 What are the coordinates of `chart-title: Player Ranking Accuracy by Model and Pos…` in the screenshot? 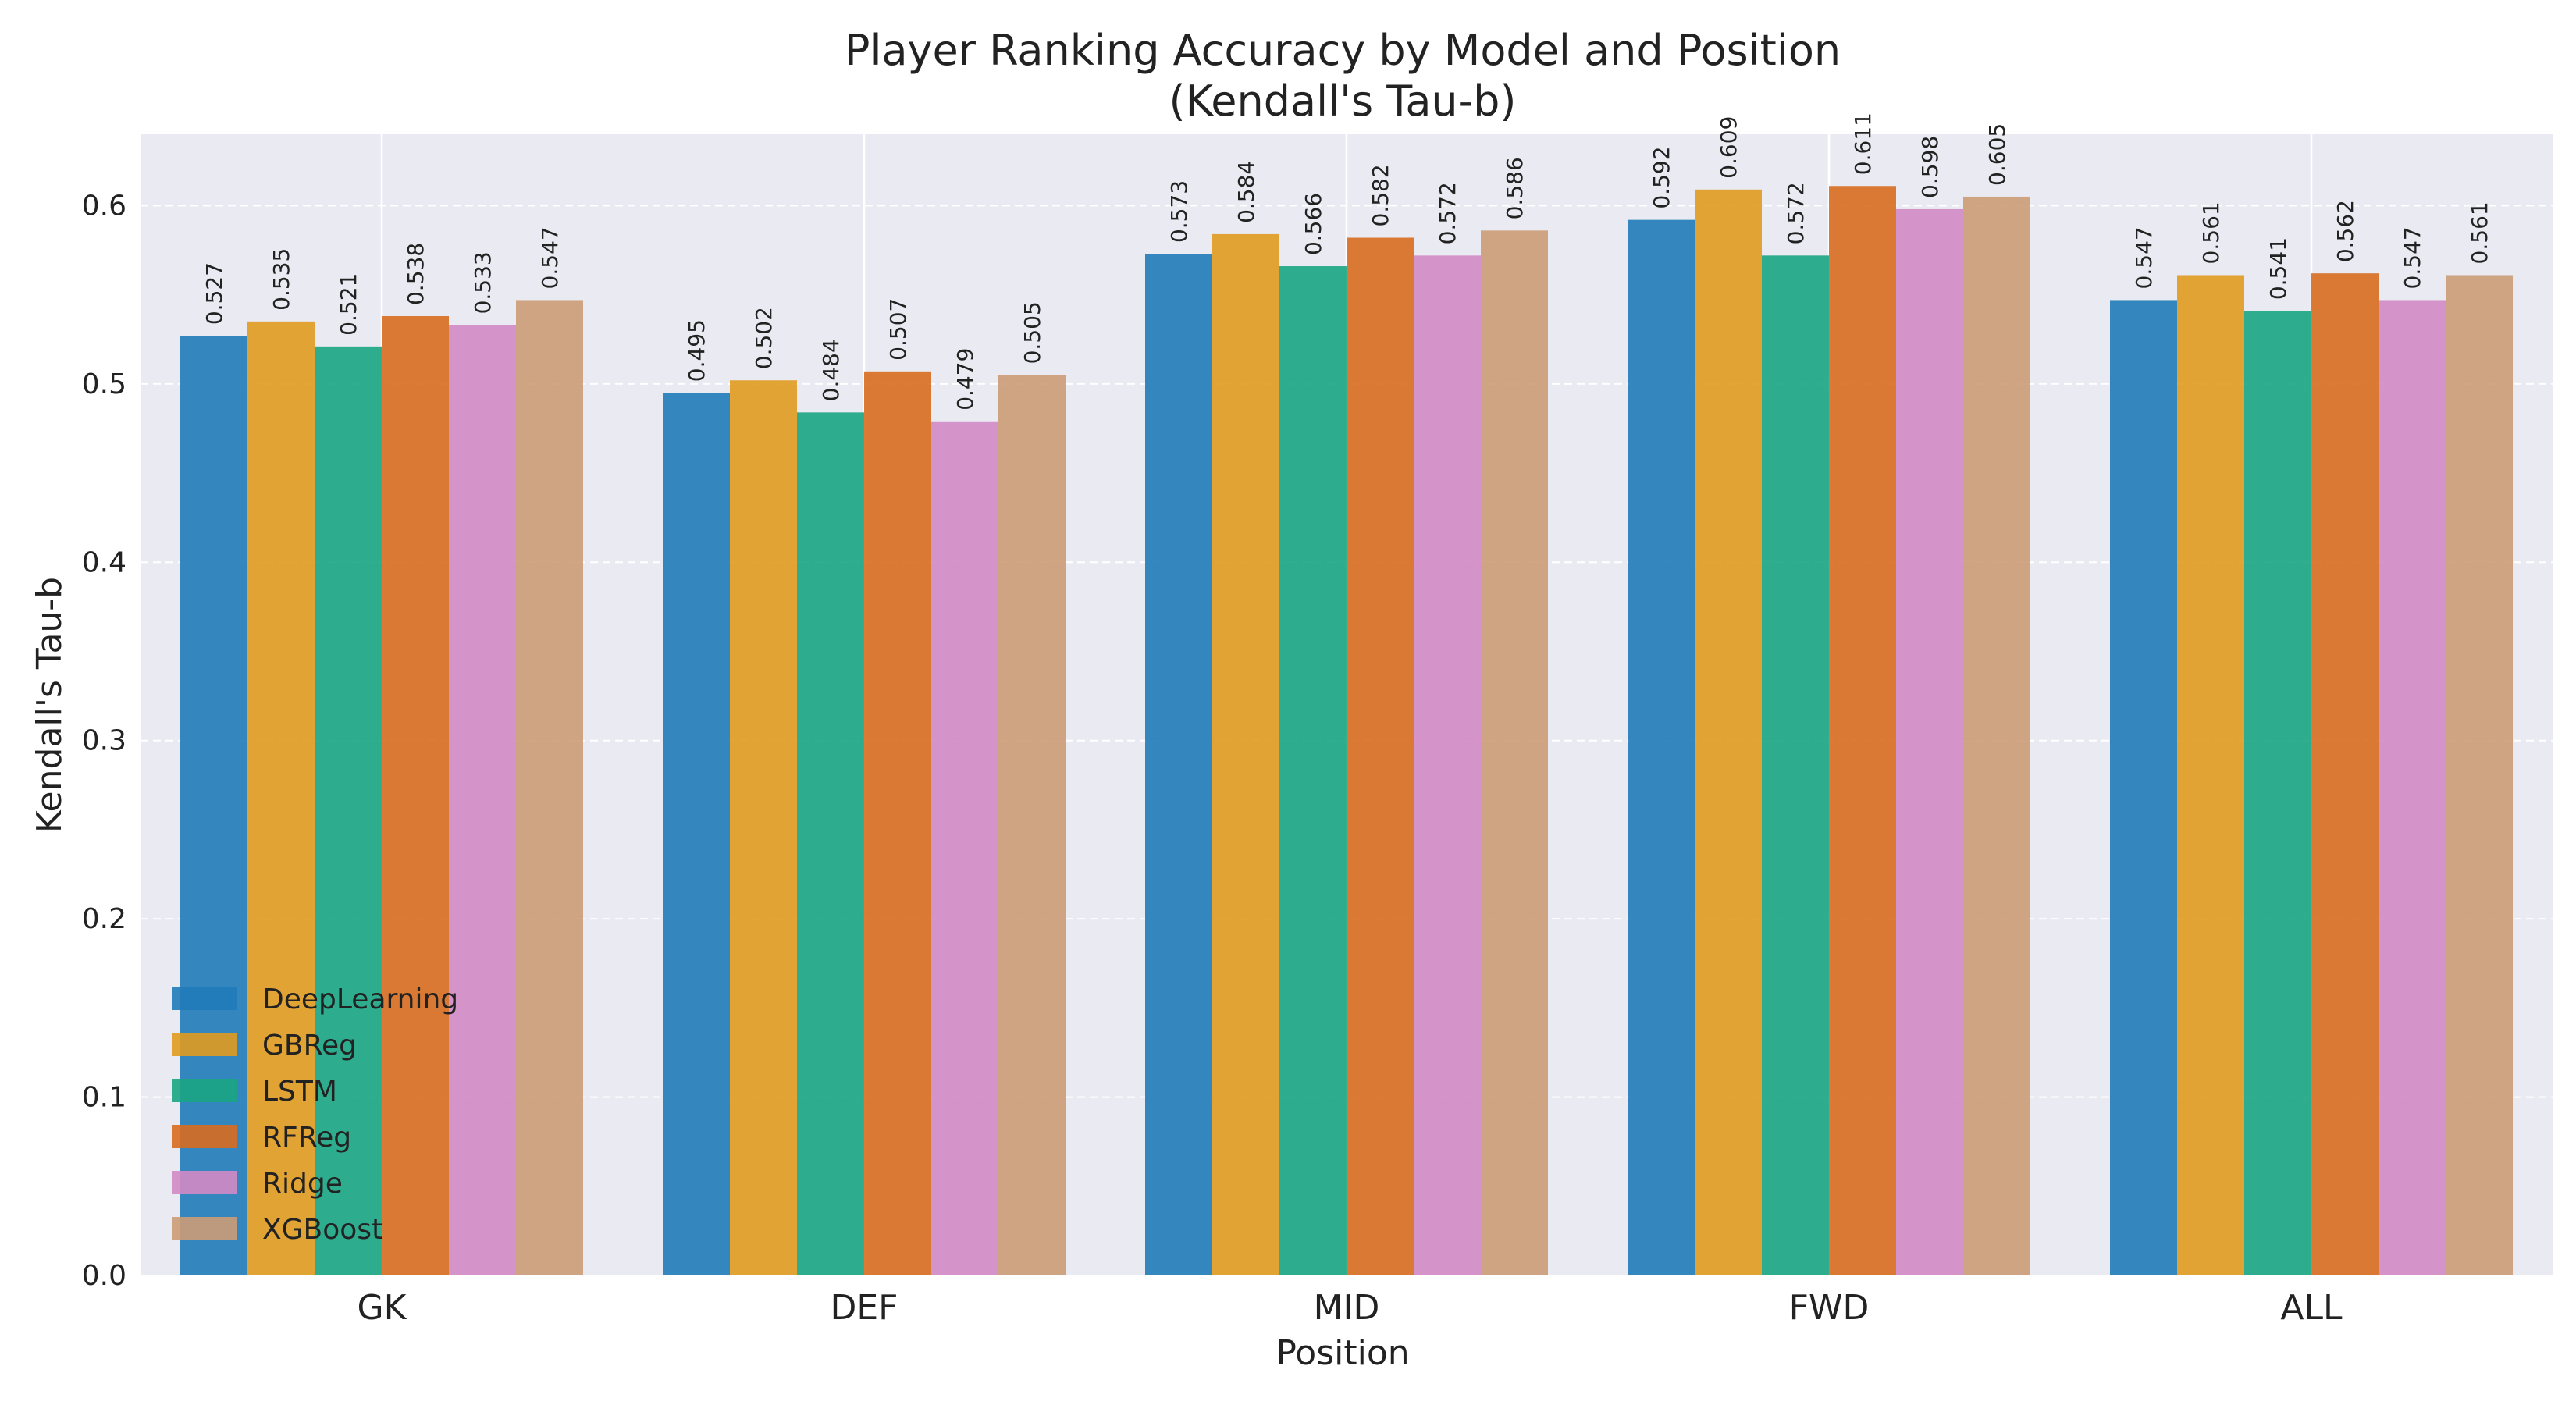 It's located at (1343, 51).